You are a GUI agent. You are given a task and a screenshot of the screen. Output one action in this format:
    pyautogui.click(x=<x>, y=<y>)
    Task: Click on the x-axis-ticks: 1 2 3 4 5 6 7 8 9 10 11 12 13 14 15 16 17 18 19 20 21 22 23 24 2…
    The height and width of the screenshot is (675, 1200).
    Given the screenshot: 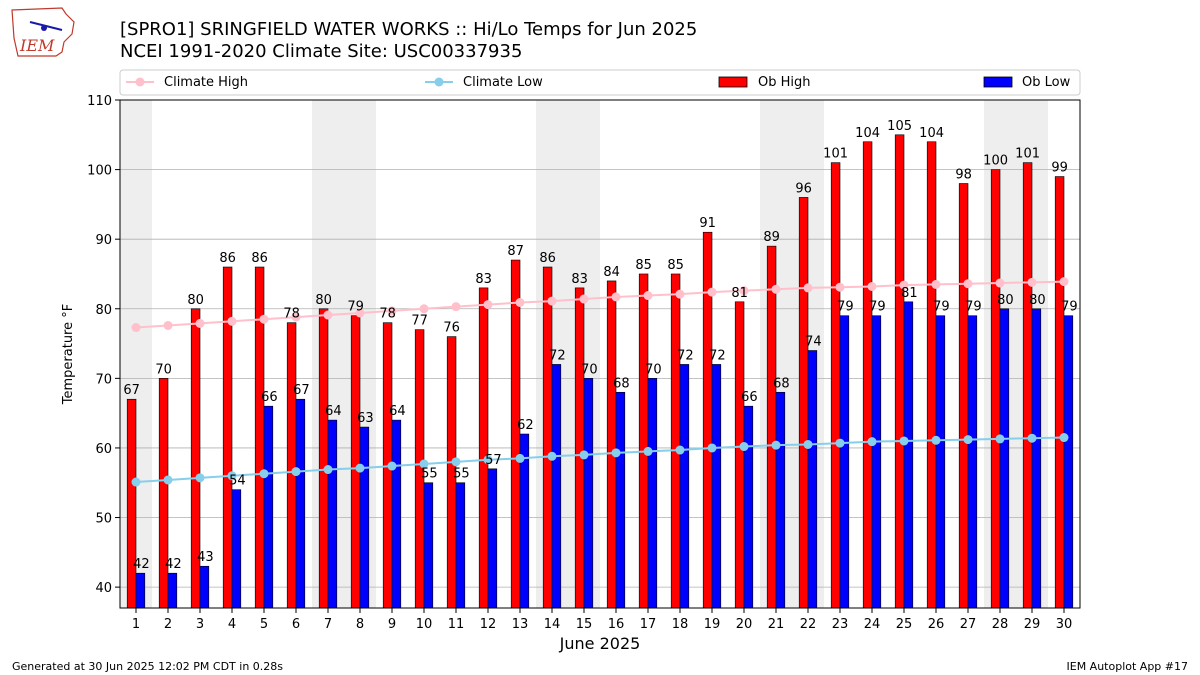 What is the action you would take?
    pyautogui.click(x=602, y=620)
    